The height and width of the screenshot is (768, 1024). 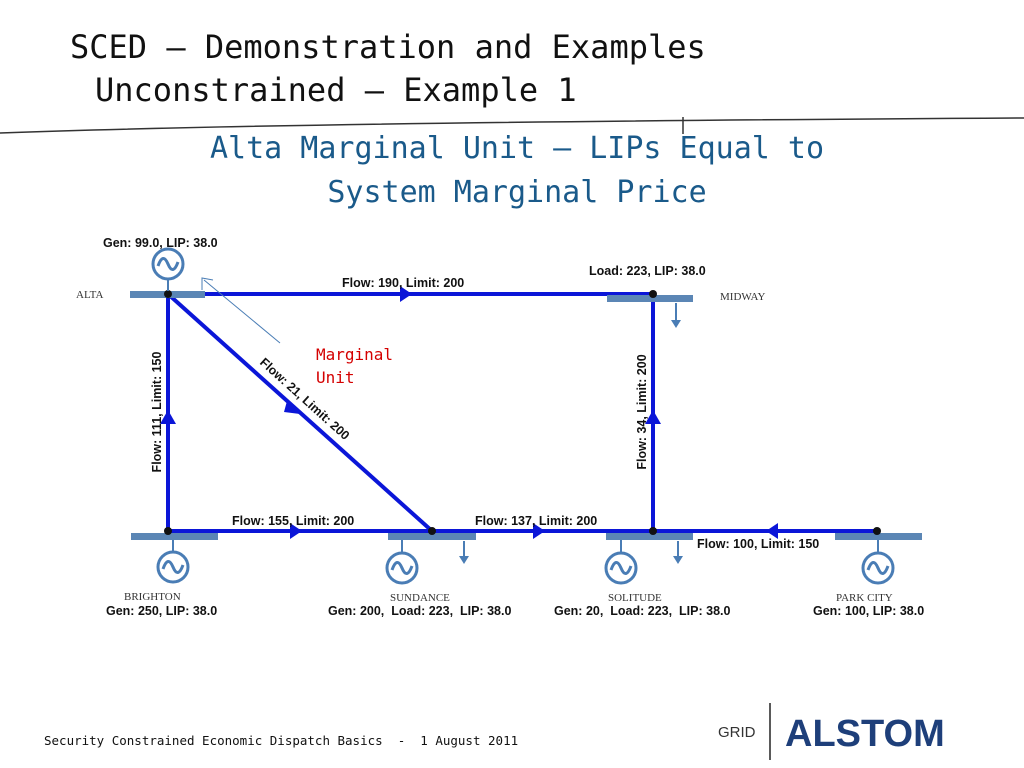 What do you see at coordinates (336, 90) in the screenshot?
I see `title-line: Unconstrained – Example 1` at bounding box center [336, 90].